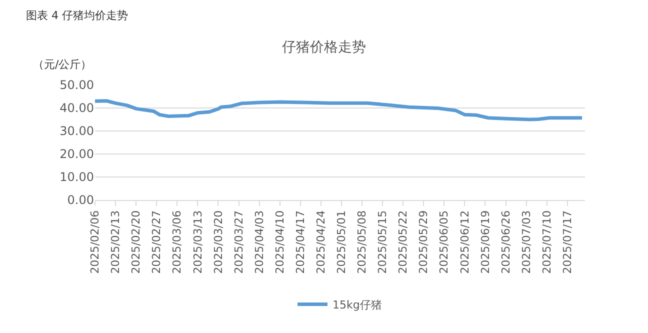  What do you see at coordinates (77, 177) in the screenshot?
I see `y-tick-label: 10.00` at bounding box center [77, 177].